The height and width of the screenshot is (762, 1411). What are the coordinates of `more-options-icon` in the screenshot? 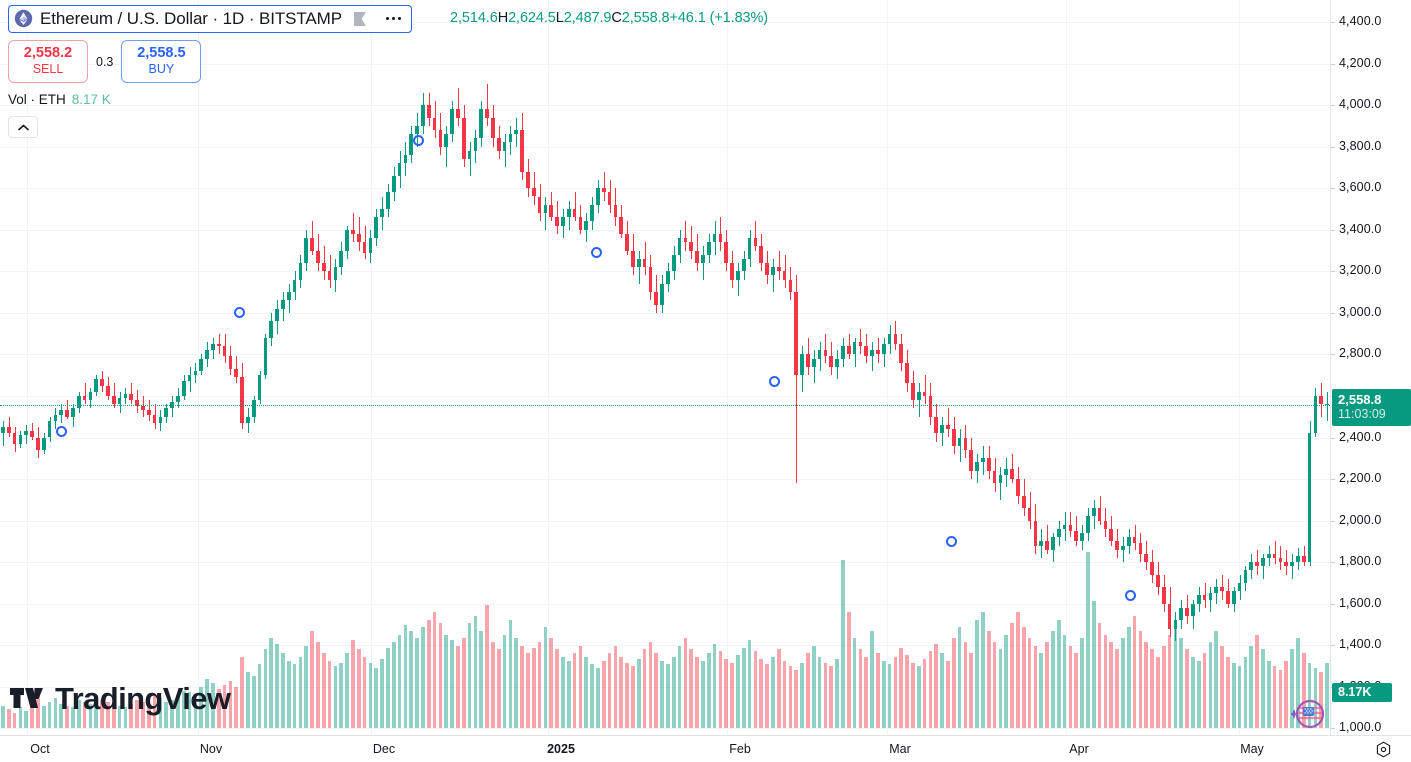 It's located at (394, 19).